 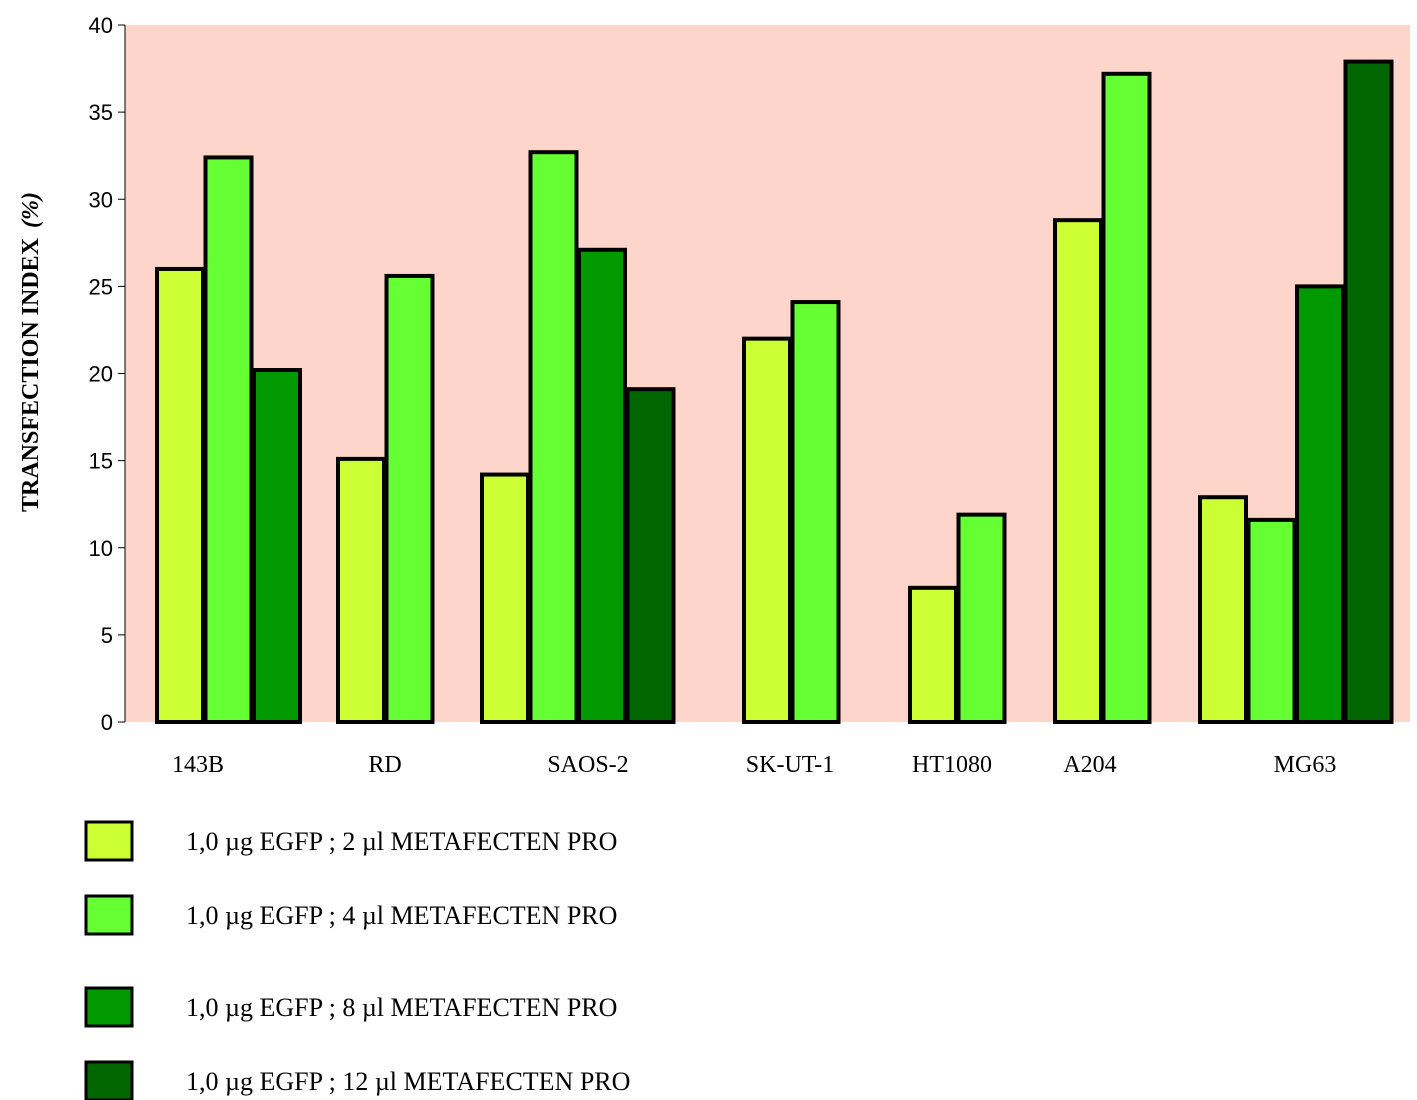 What do you see at coordinates (384, 765) in the screenshot?
I see `x-tick-label: RD` at bounding box center [384, 765].